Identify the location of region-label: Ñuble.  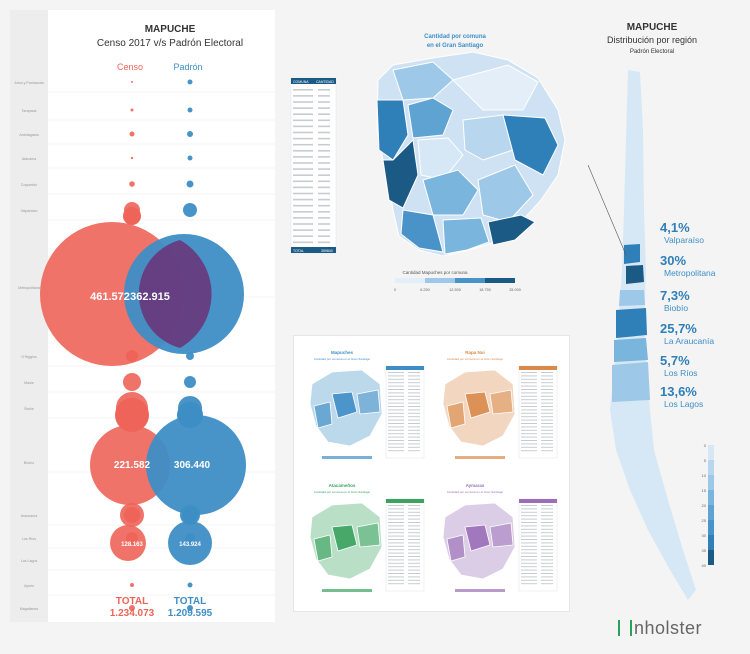
(28, 408).